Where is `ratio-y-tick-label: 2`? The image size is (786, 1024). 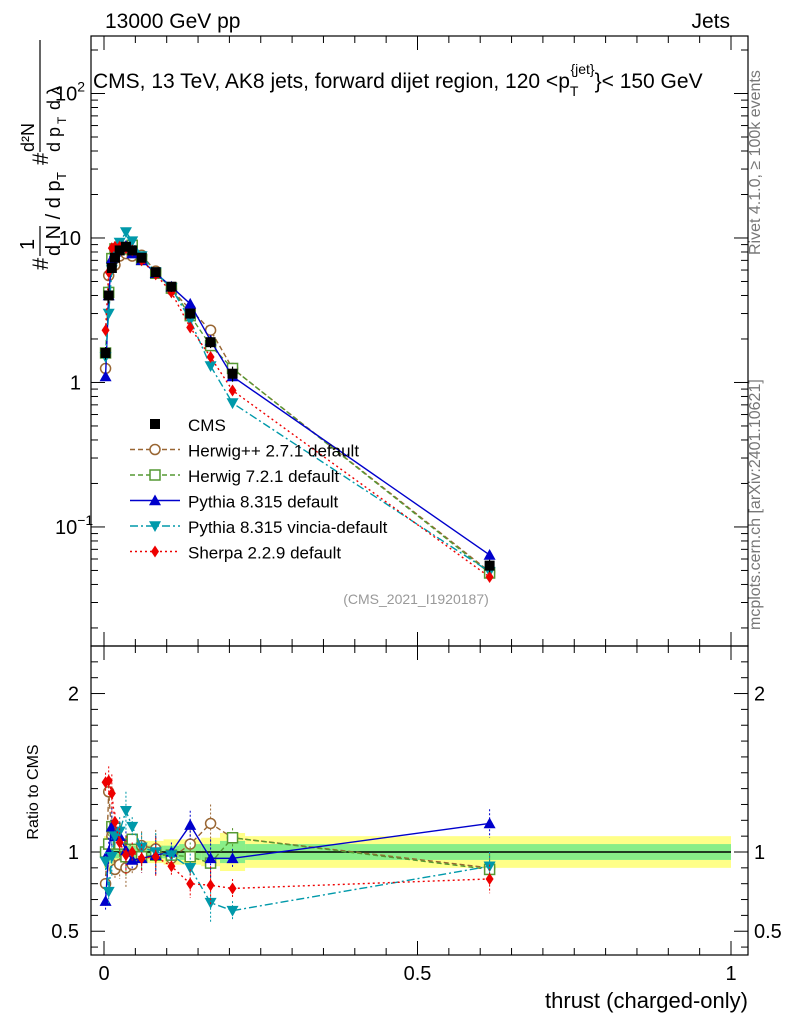 ratio-y-tick-label: 2 is located at coordinates (73, 695).